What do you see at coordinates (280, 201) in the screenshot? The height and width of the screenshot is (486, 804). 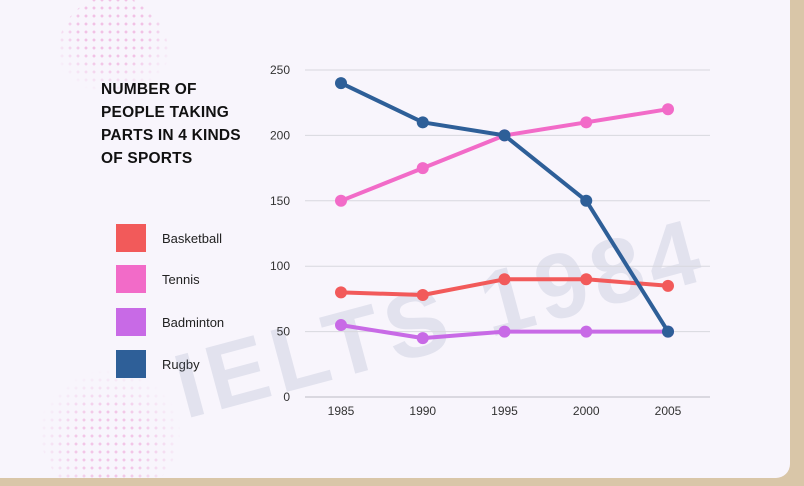 I see `y-tick-label: 150` at bounding box center [280, 201].